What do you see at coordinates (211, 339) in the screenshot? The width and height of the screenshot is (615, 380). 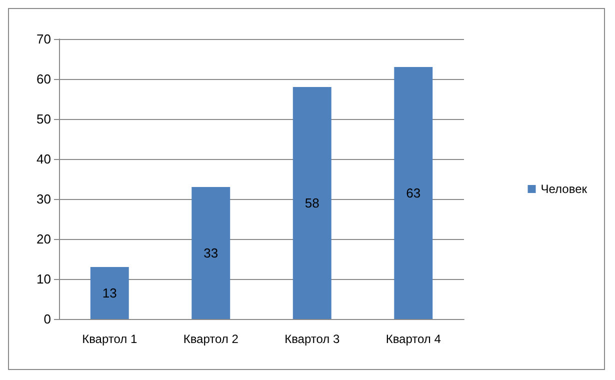 I see `x-tick-label: Квартол 2` at bounding box center [211, 339].